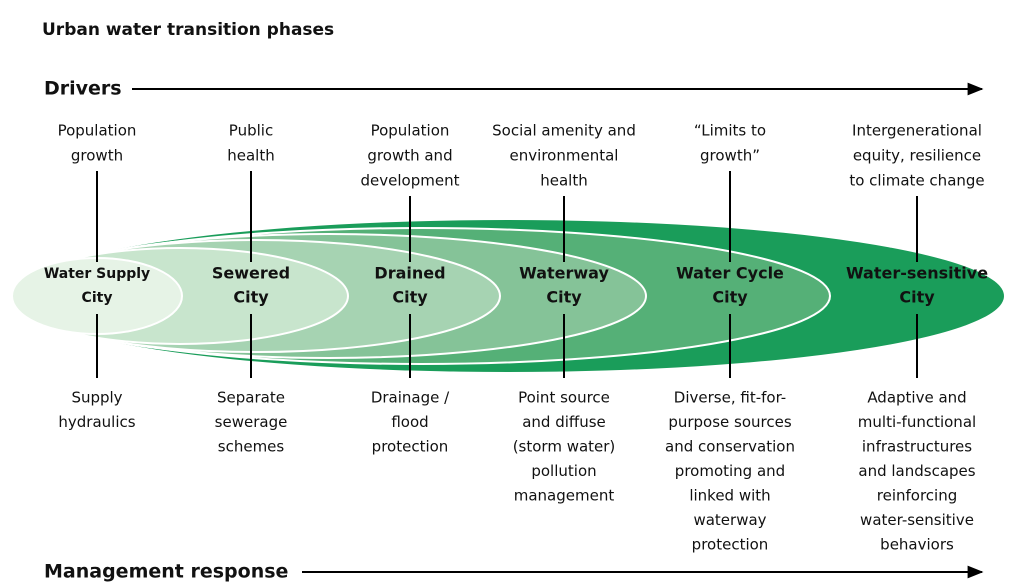 Image resolution: width=1016 pixels, height=585 pixels. What do you see at coordinates (917, 496) in the screenshot?
I see `response-text: reinforcing` at bounding box center [917, 496].